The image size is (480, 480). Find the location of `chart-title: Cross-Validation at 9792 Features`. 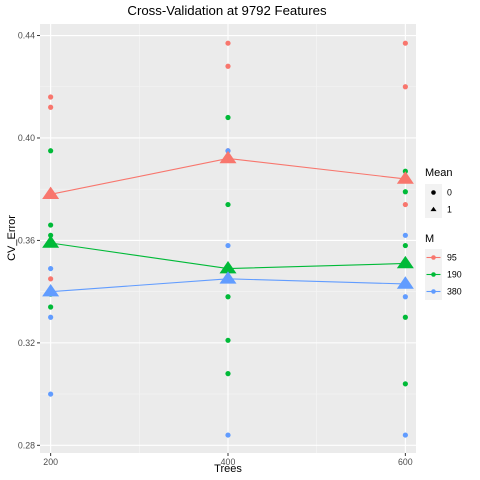

chart-title: Cross-Validation at 9792 Features is located at coordinates (227, 10).